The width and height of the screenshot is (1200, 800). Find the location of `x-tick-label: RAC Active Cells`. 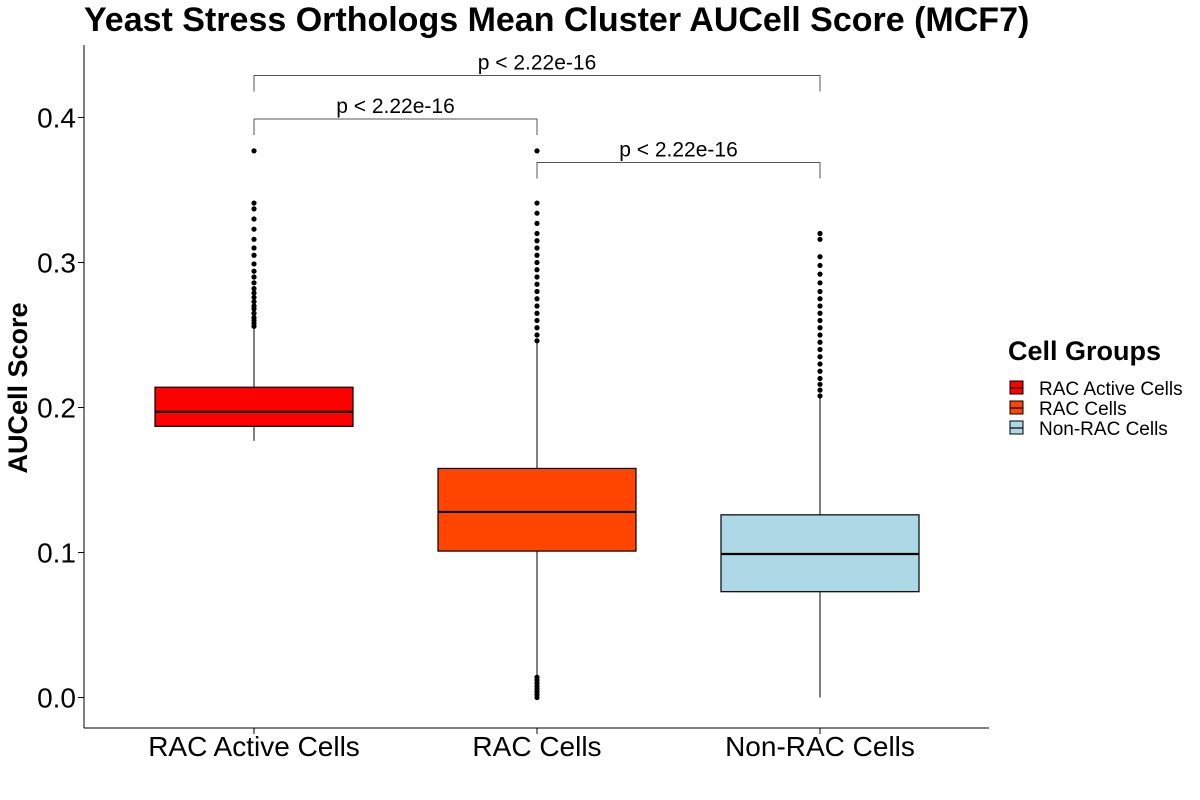

x-tick-label: RAC Active Cells is located at coordinates (254, 746).